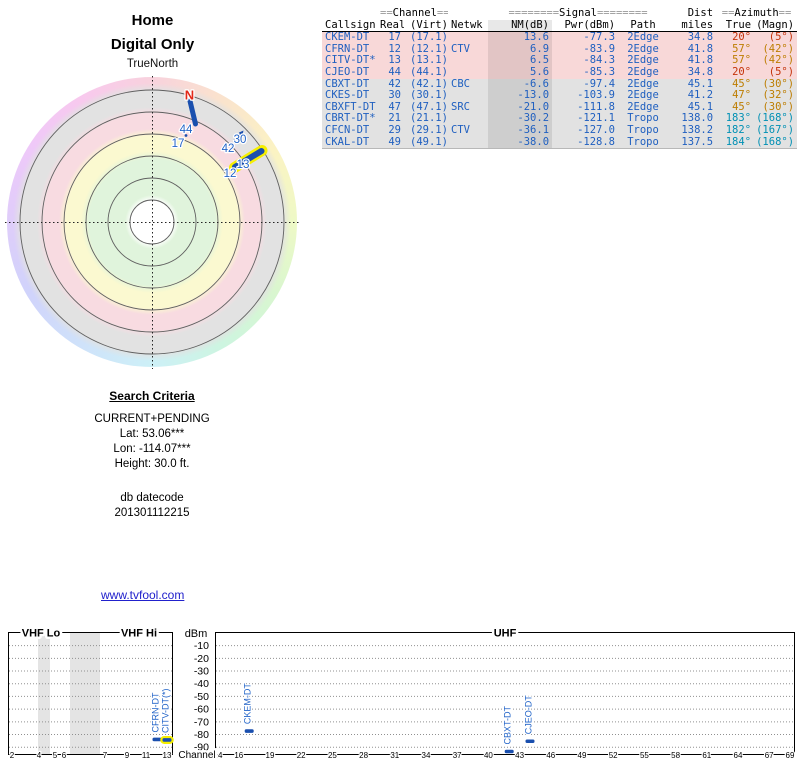 Image resolution: width=800 pixels, height=768 pixels. I want to click on dbm-tick-label: -70, so click(201, 722).